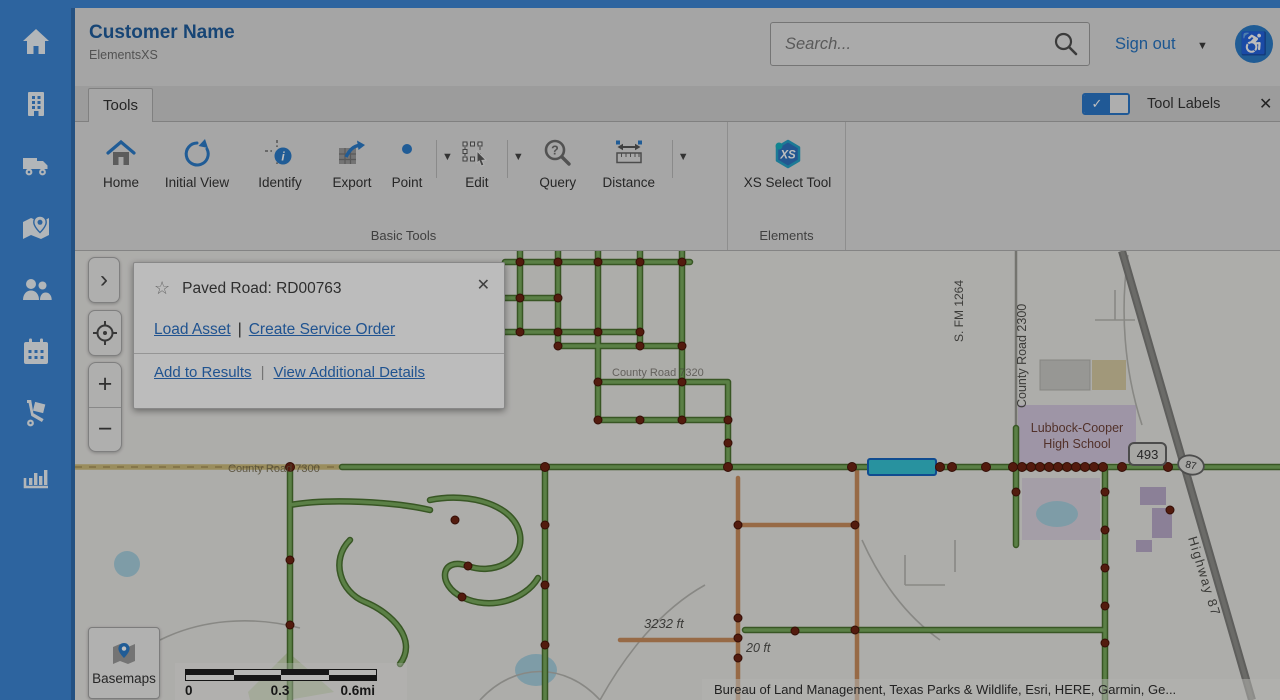  What do you see at coordinates (197, 153) in the screenshot?
I see `reset-view-icon` at bounding box center [197, 153].